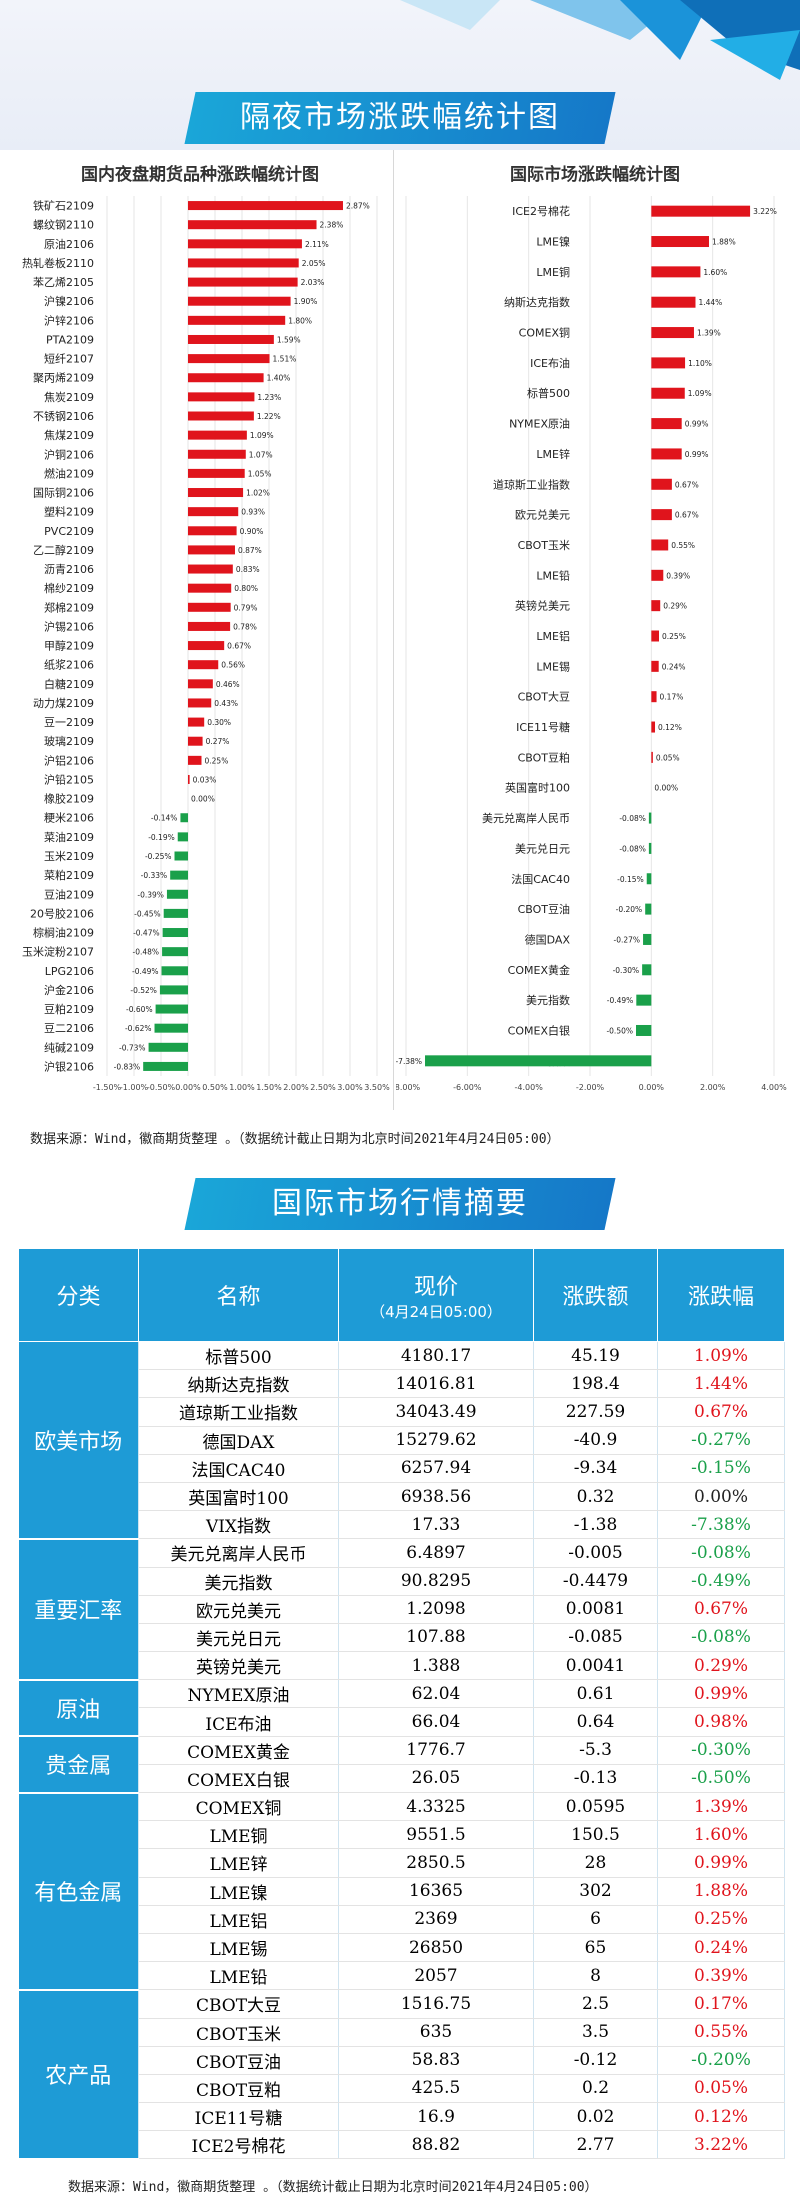  What do you see at coordinates (595, 2145) in the screenshot?
I see `change-cell: 2.77` at bounding box center [595, 2145].